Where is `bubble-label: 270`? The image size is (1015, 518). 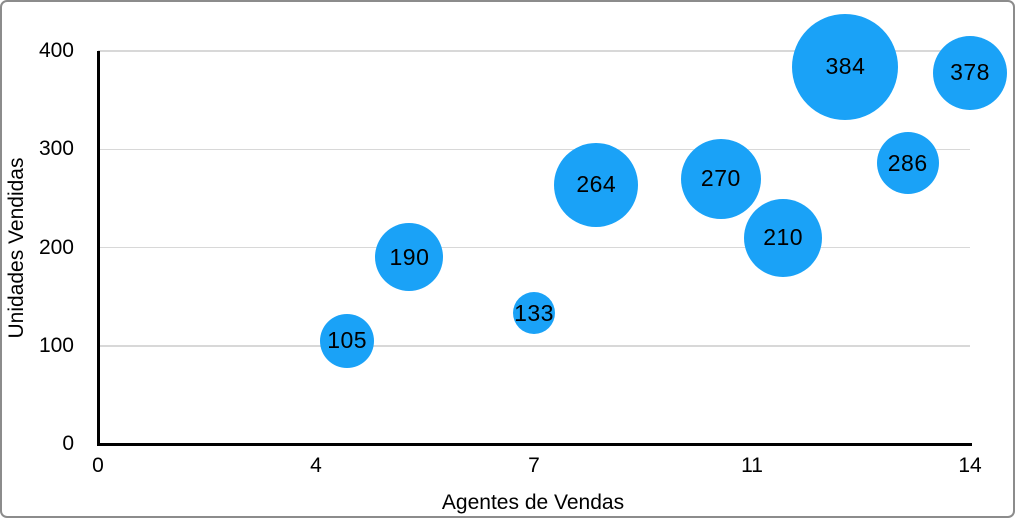
bubble-label: 270 is located at coordinates (720, 178).